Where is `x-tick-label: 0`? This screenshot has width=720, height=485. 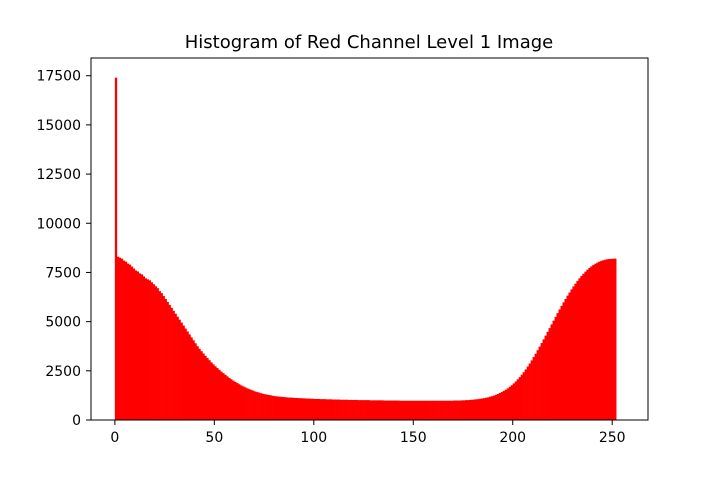 x-tick-label: 0 is located at coordinates (114, 438).